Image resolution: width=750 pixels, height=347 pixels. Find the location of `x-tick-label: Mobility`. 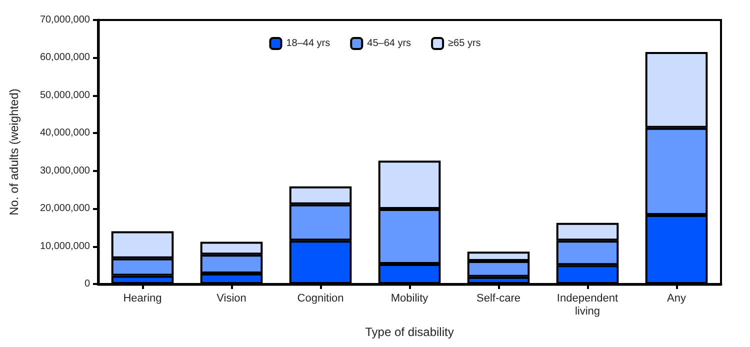

x-tick-label: Mobility is located at coordinates (409, 298).